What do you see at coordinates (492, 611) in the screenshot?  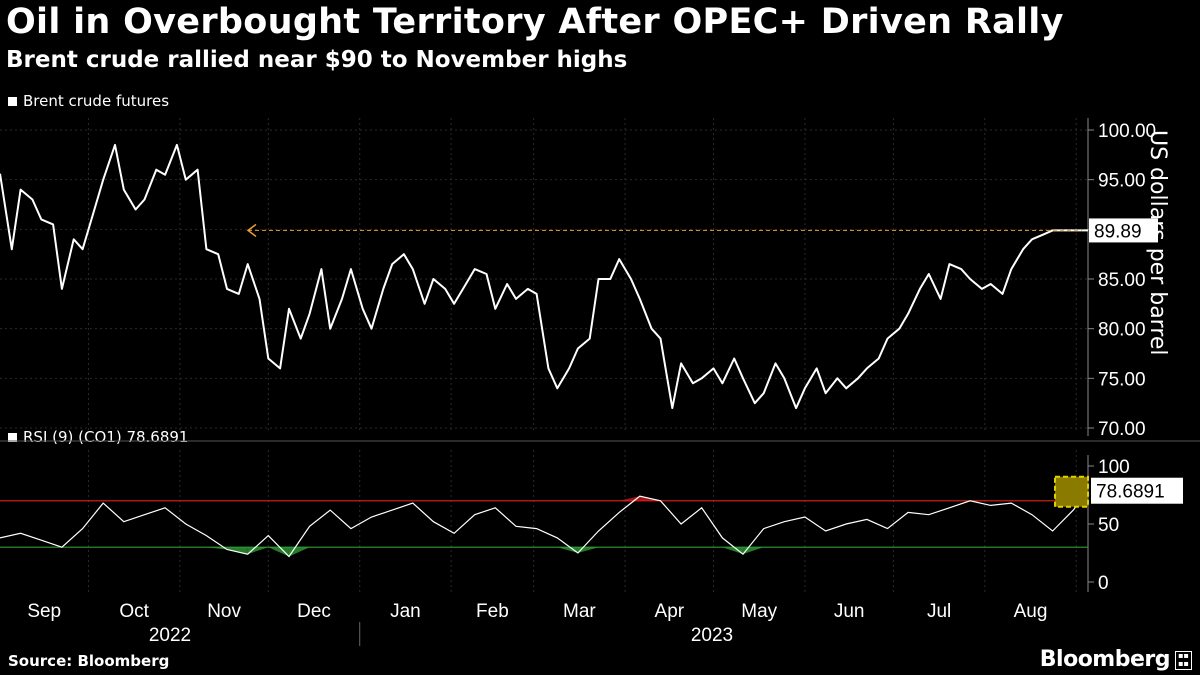 I see `x-month-label: Feb` at bounding box center [492, 611].